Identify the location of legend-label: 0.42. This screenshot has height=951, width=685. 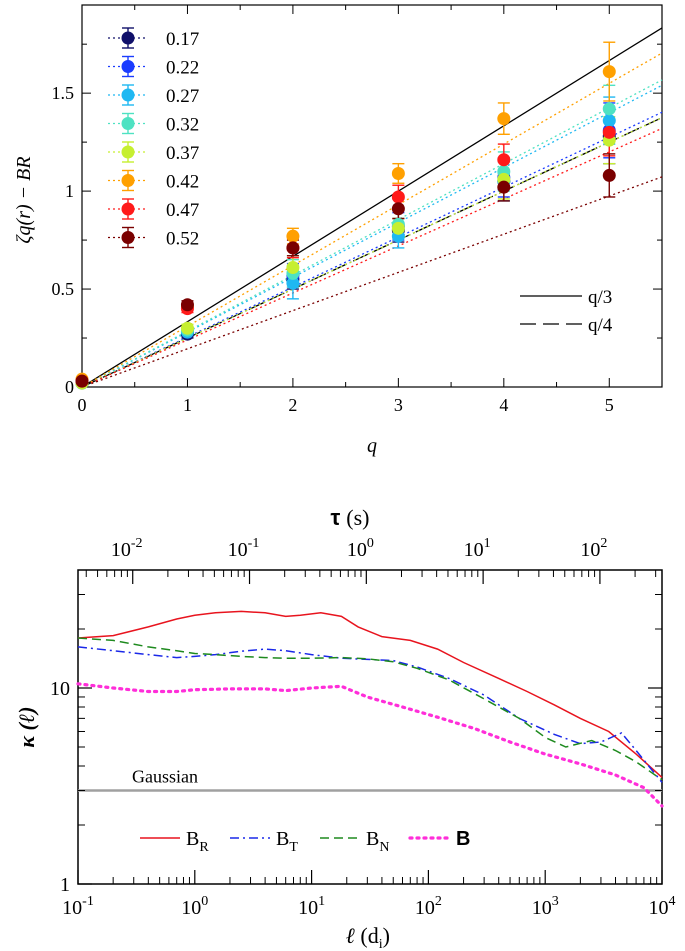
(182, 182).